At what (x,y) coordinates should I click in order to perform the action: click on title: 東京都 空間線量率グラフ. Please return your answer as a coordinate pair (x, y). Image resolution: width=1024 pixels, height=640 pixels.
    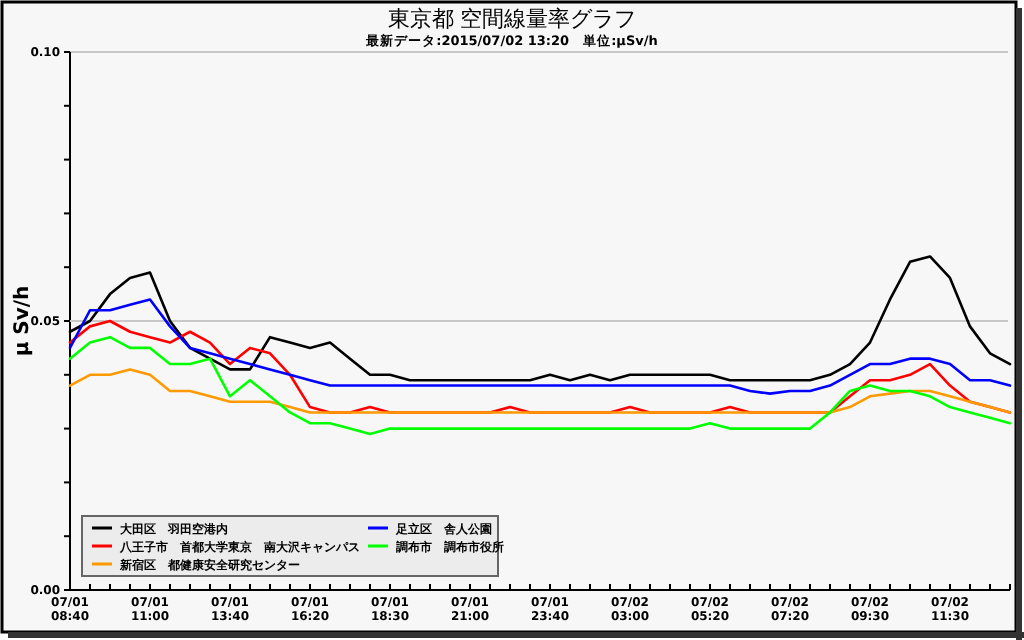
    Looking at the image, I should click on (512, 19).